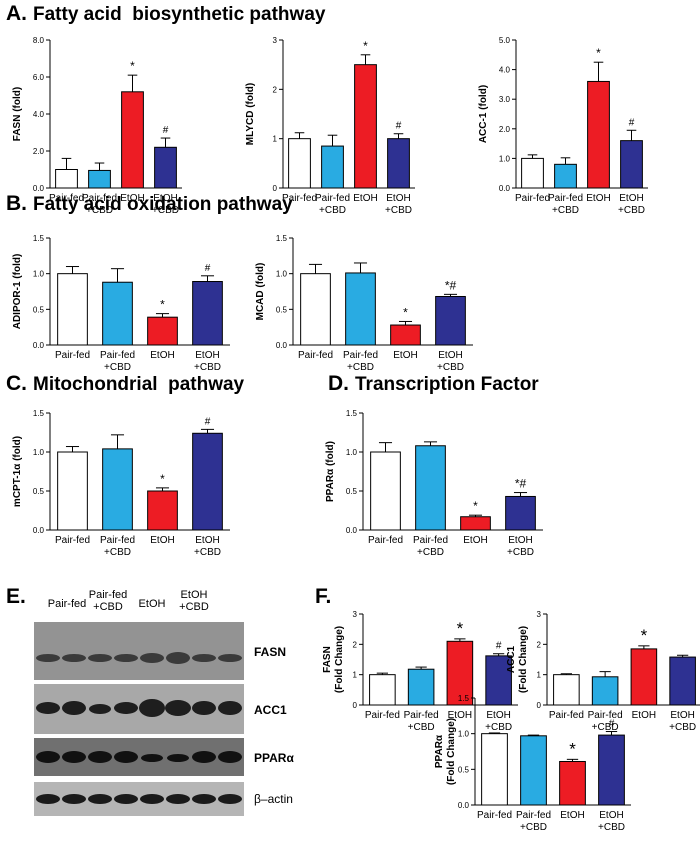  I want to click on section-a-title: A. Fatty acid biosynthetic pathway, so click(165, 14).